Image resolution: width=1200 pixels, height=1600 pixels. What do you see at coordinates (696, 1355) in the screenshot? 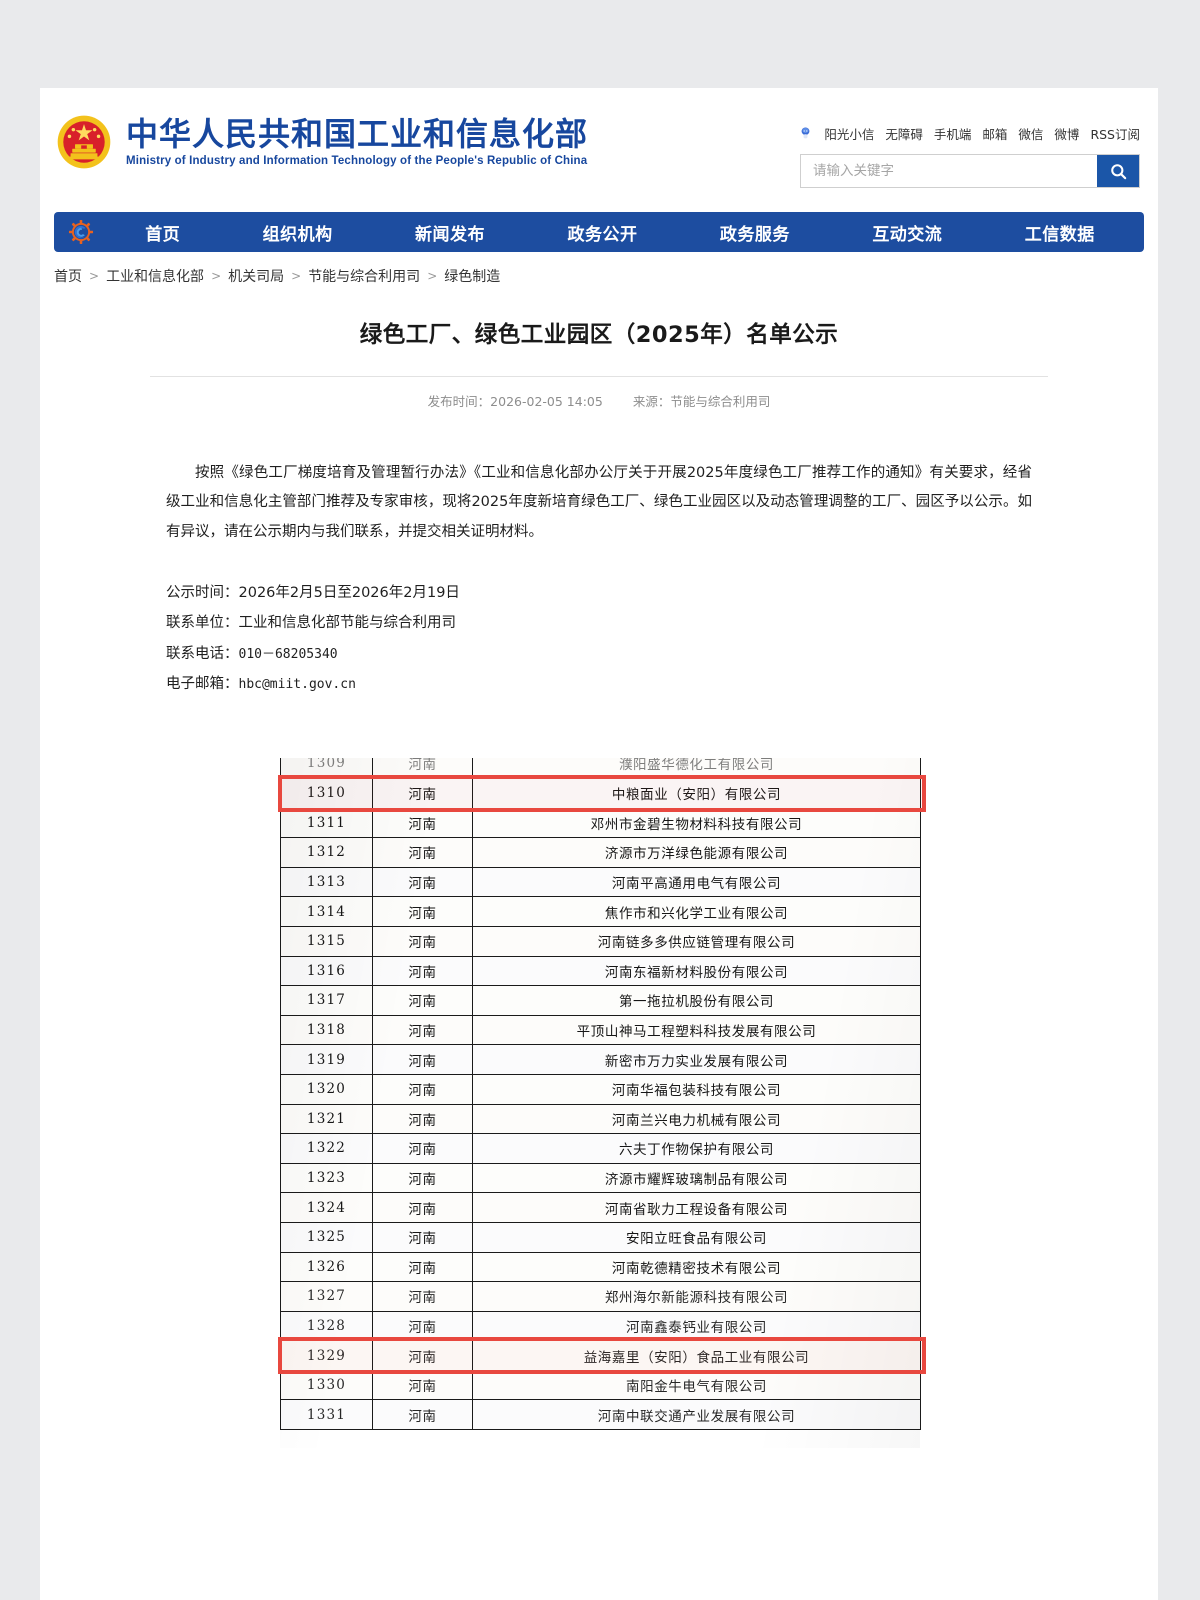
I see `row-company-name: 益海嘉里（安阳）食品工业有限公司` at bounding box center [696, 1355].